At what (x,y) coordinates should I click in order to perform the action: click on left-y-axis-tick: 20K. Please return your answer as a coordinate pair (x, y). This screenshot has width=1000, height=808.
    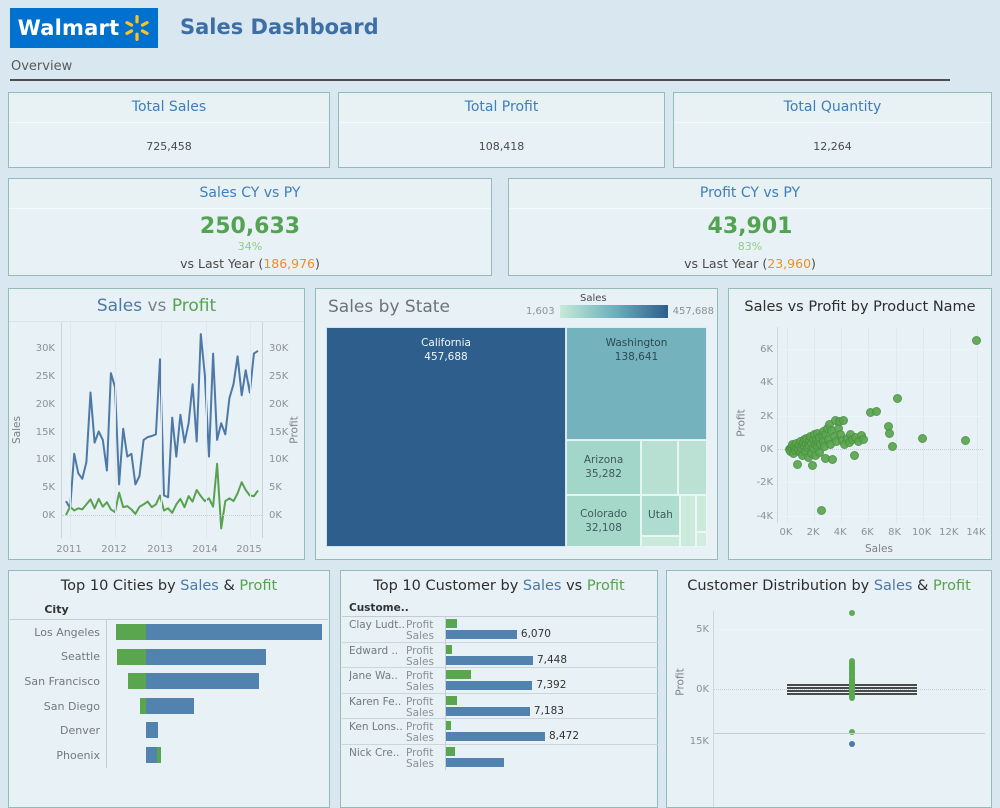
    Looking at the image, I should click on (45, 404).